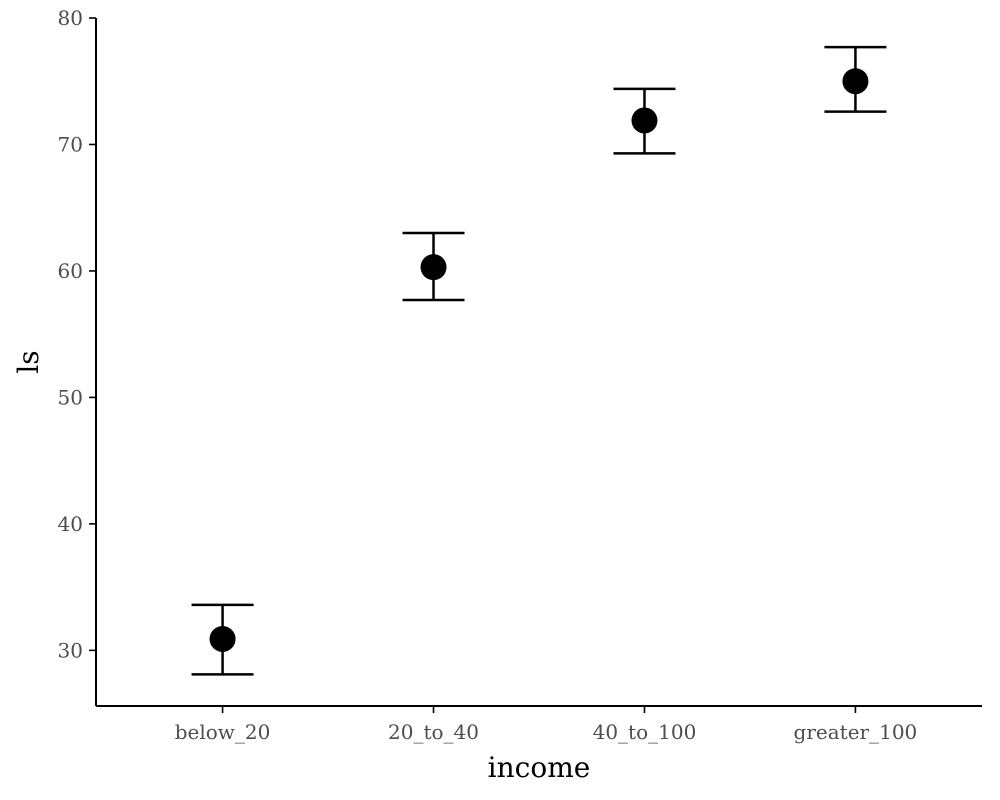  What do you see at coordinates (645, 732) in the screenshot?
I see `x-tick-label-40_to_100: 40_to_100` at bounding box center [645, 732].